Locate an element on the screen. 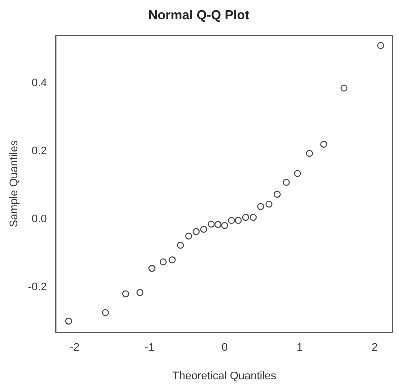 The width and height of the screenshot is (398, 391). x-tick-label: 1 is located at coordinates (300, 348).